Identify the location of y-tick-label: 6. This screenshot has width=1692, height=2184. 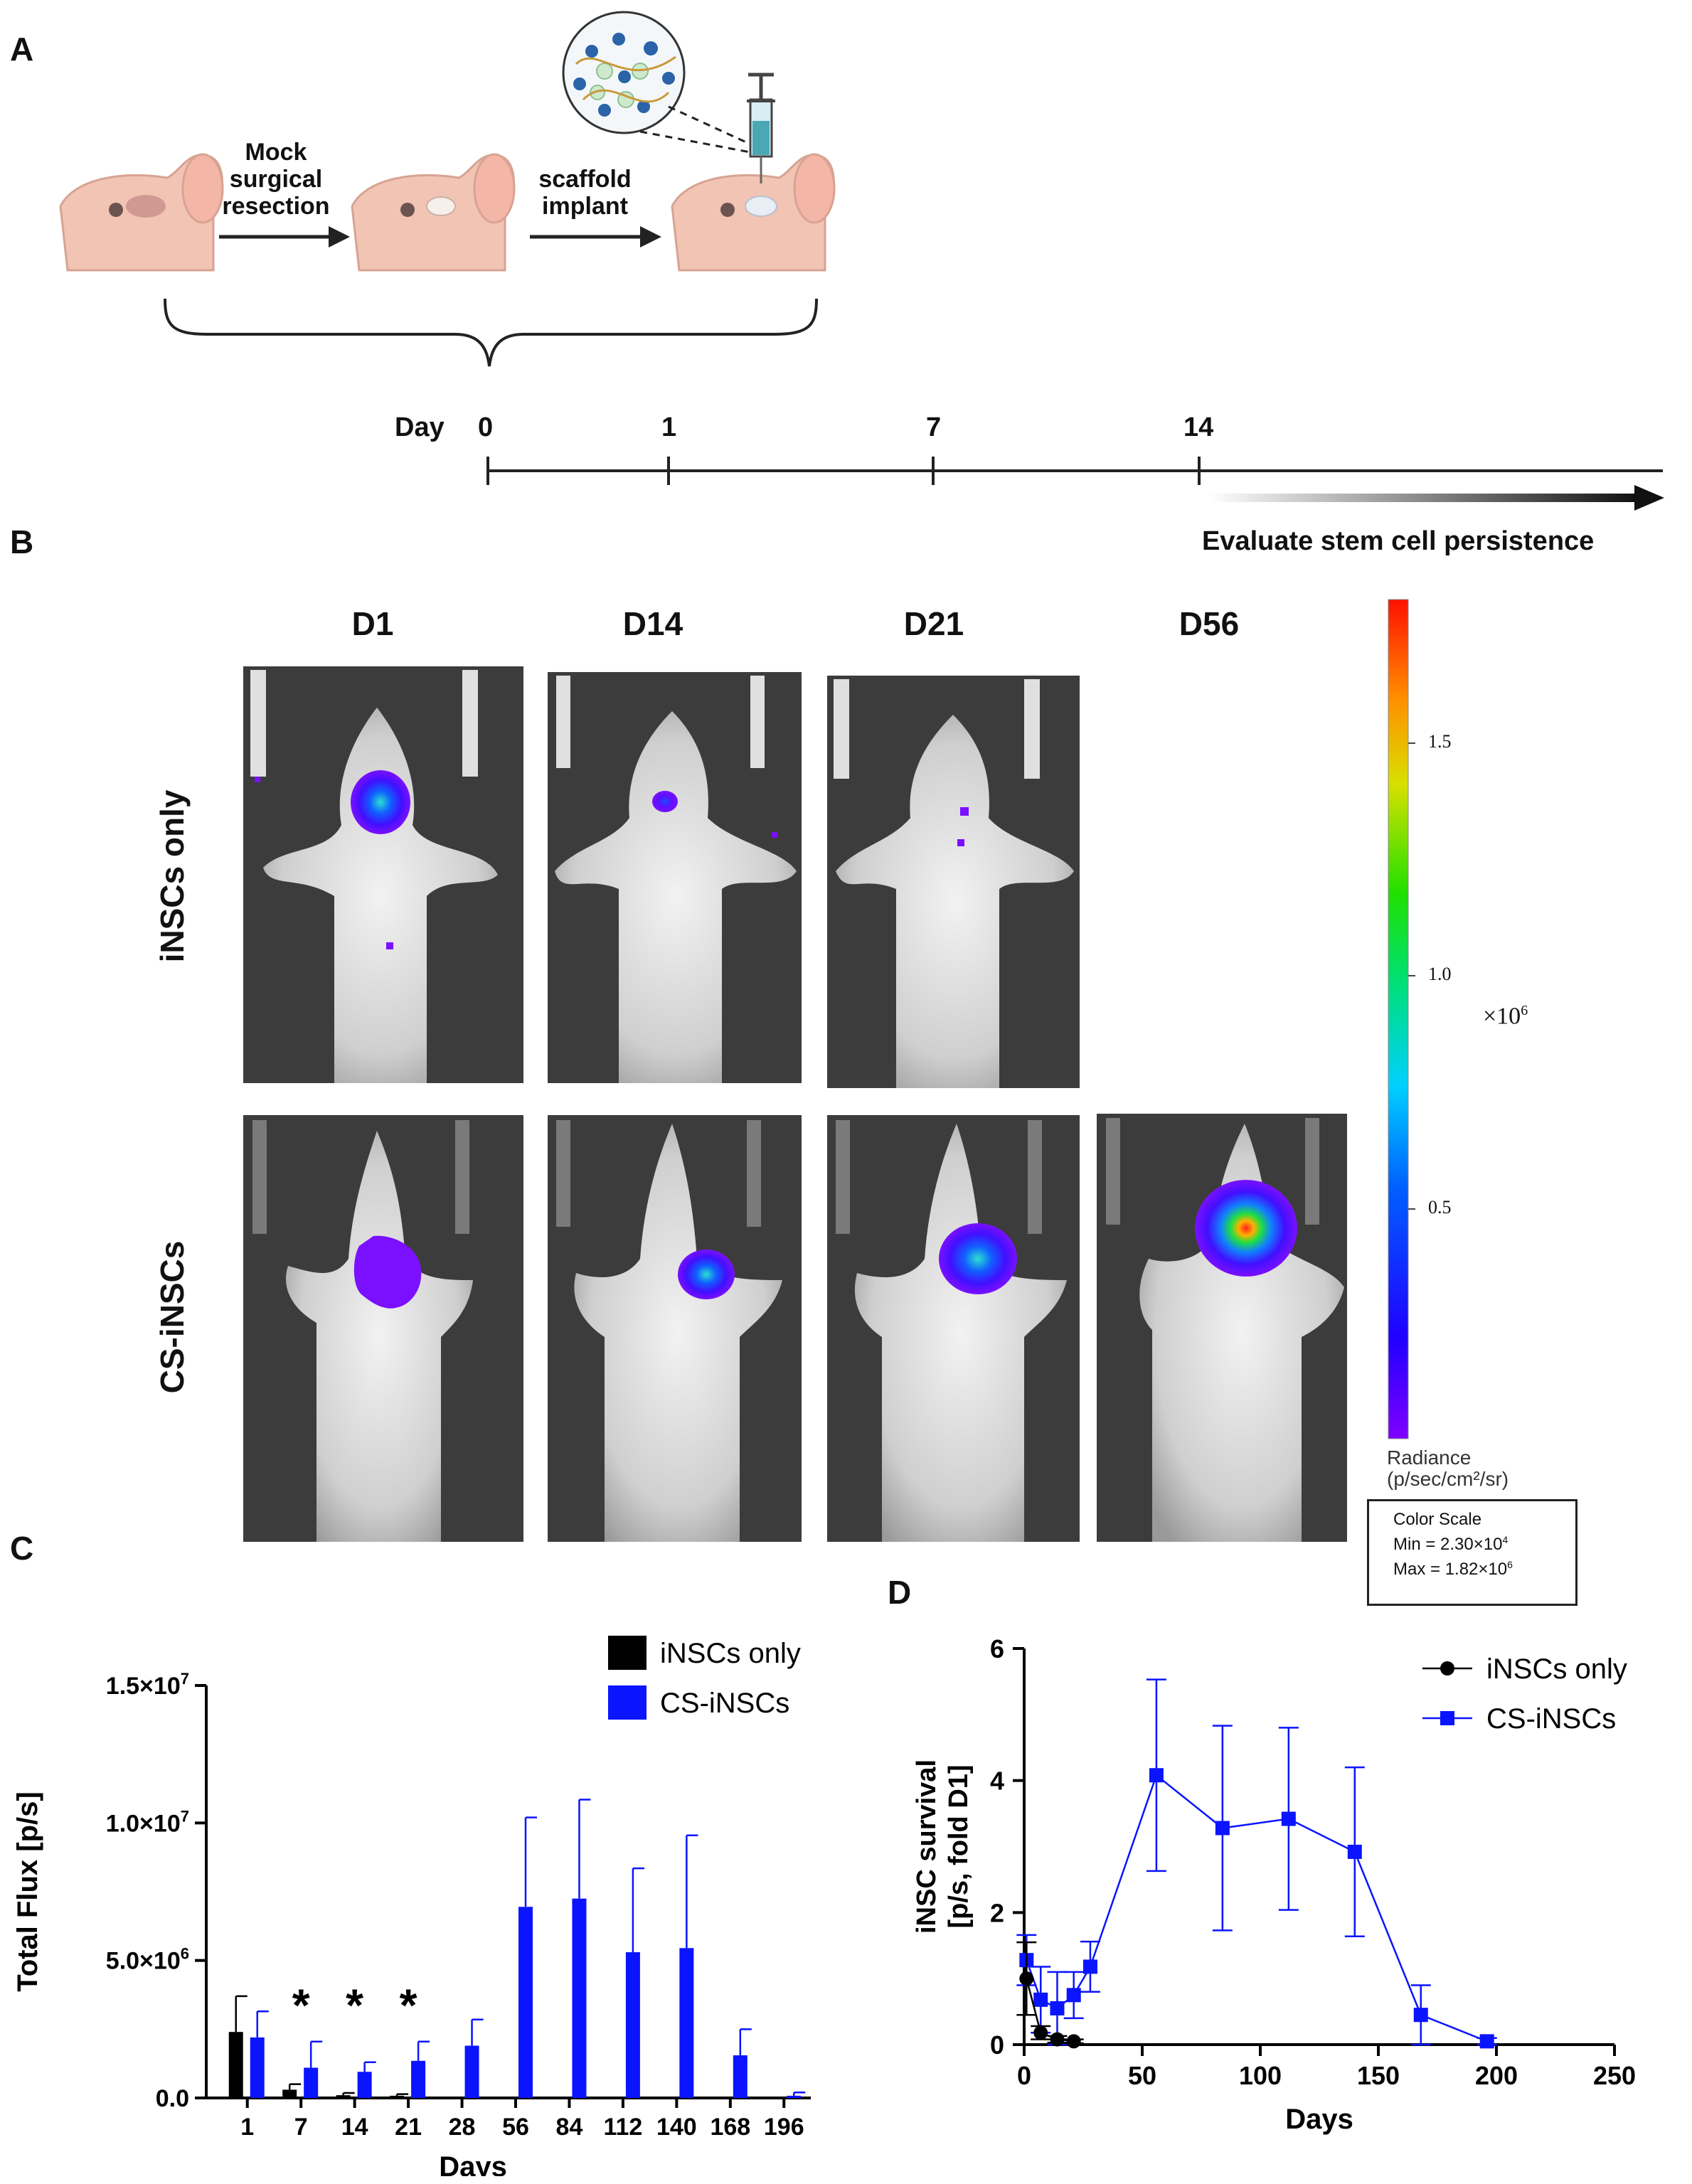
(997, 1648).